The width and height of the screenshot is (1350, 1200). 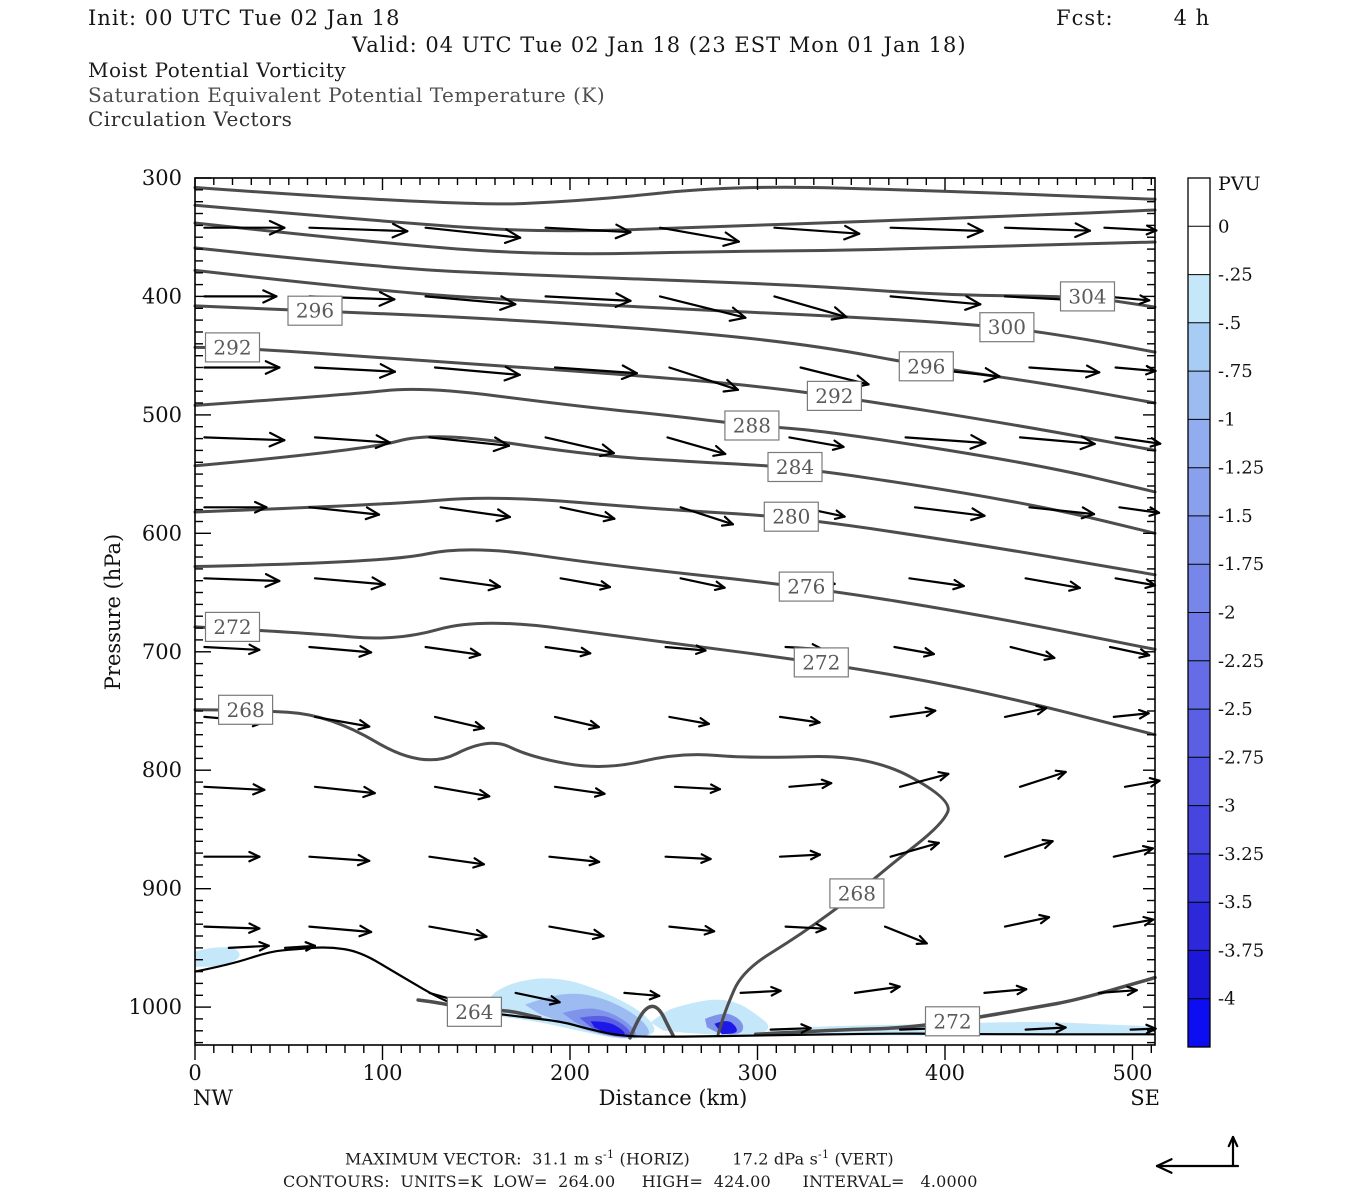 I want to click on colorbar-tick-label: -2.75, so click(x=1241, y=757).